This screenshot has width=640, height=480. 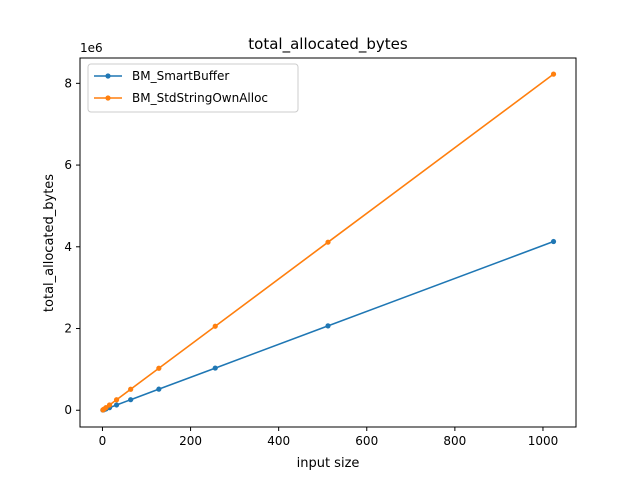 I want to click on legend-label: BM_SmartBuffer, so click(x=180, y=76).